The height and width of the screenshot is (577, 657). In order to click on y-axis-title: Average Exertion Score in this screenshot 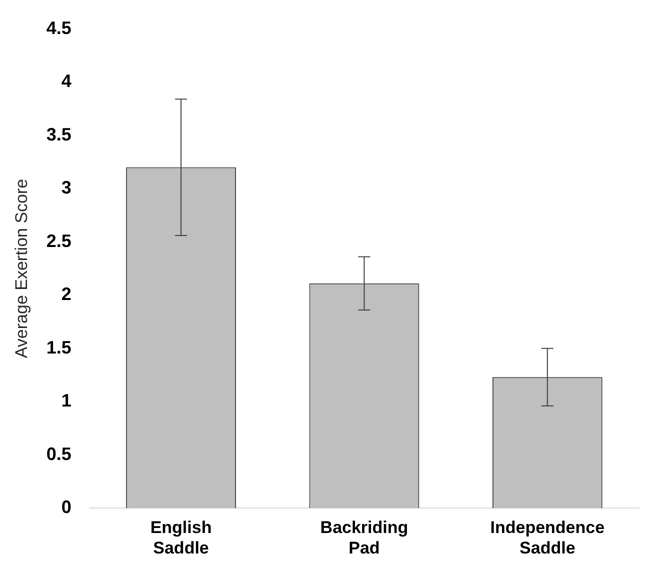, I will do `click(21, 268)`.